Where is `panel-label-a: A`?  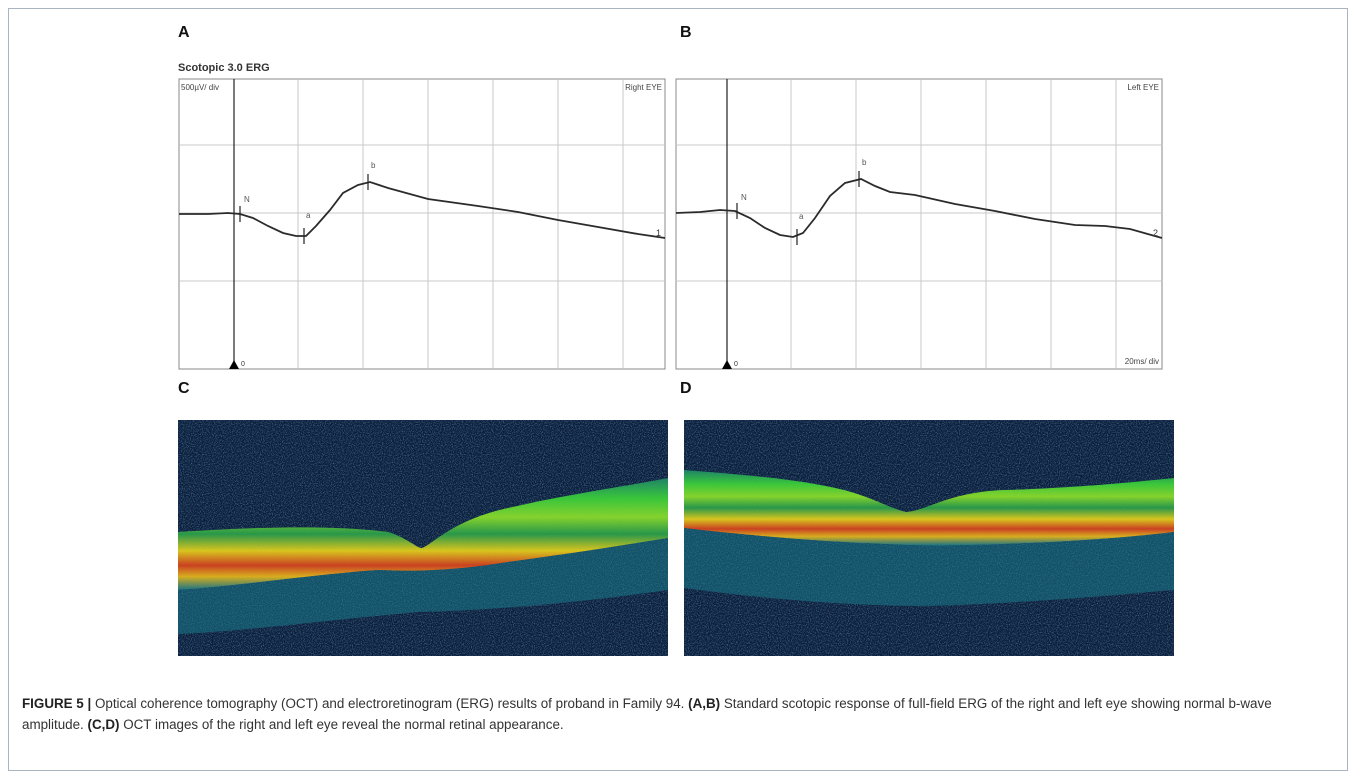
panel-label-a: A is located at coordinates (184, 32).